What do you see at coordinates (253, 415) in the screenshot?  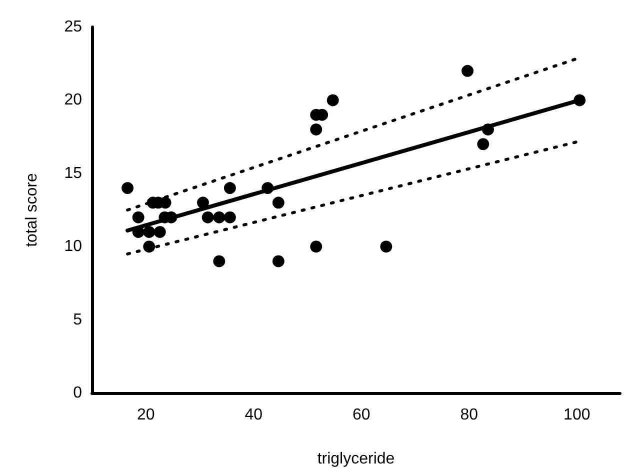 I see `x-tick-label: 40` at bounding box center [253, 415].